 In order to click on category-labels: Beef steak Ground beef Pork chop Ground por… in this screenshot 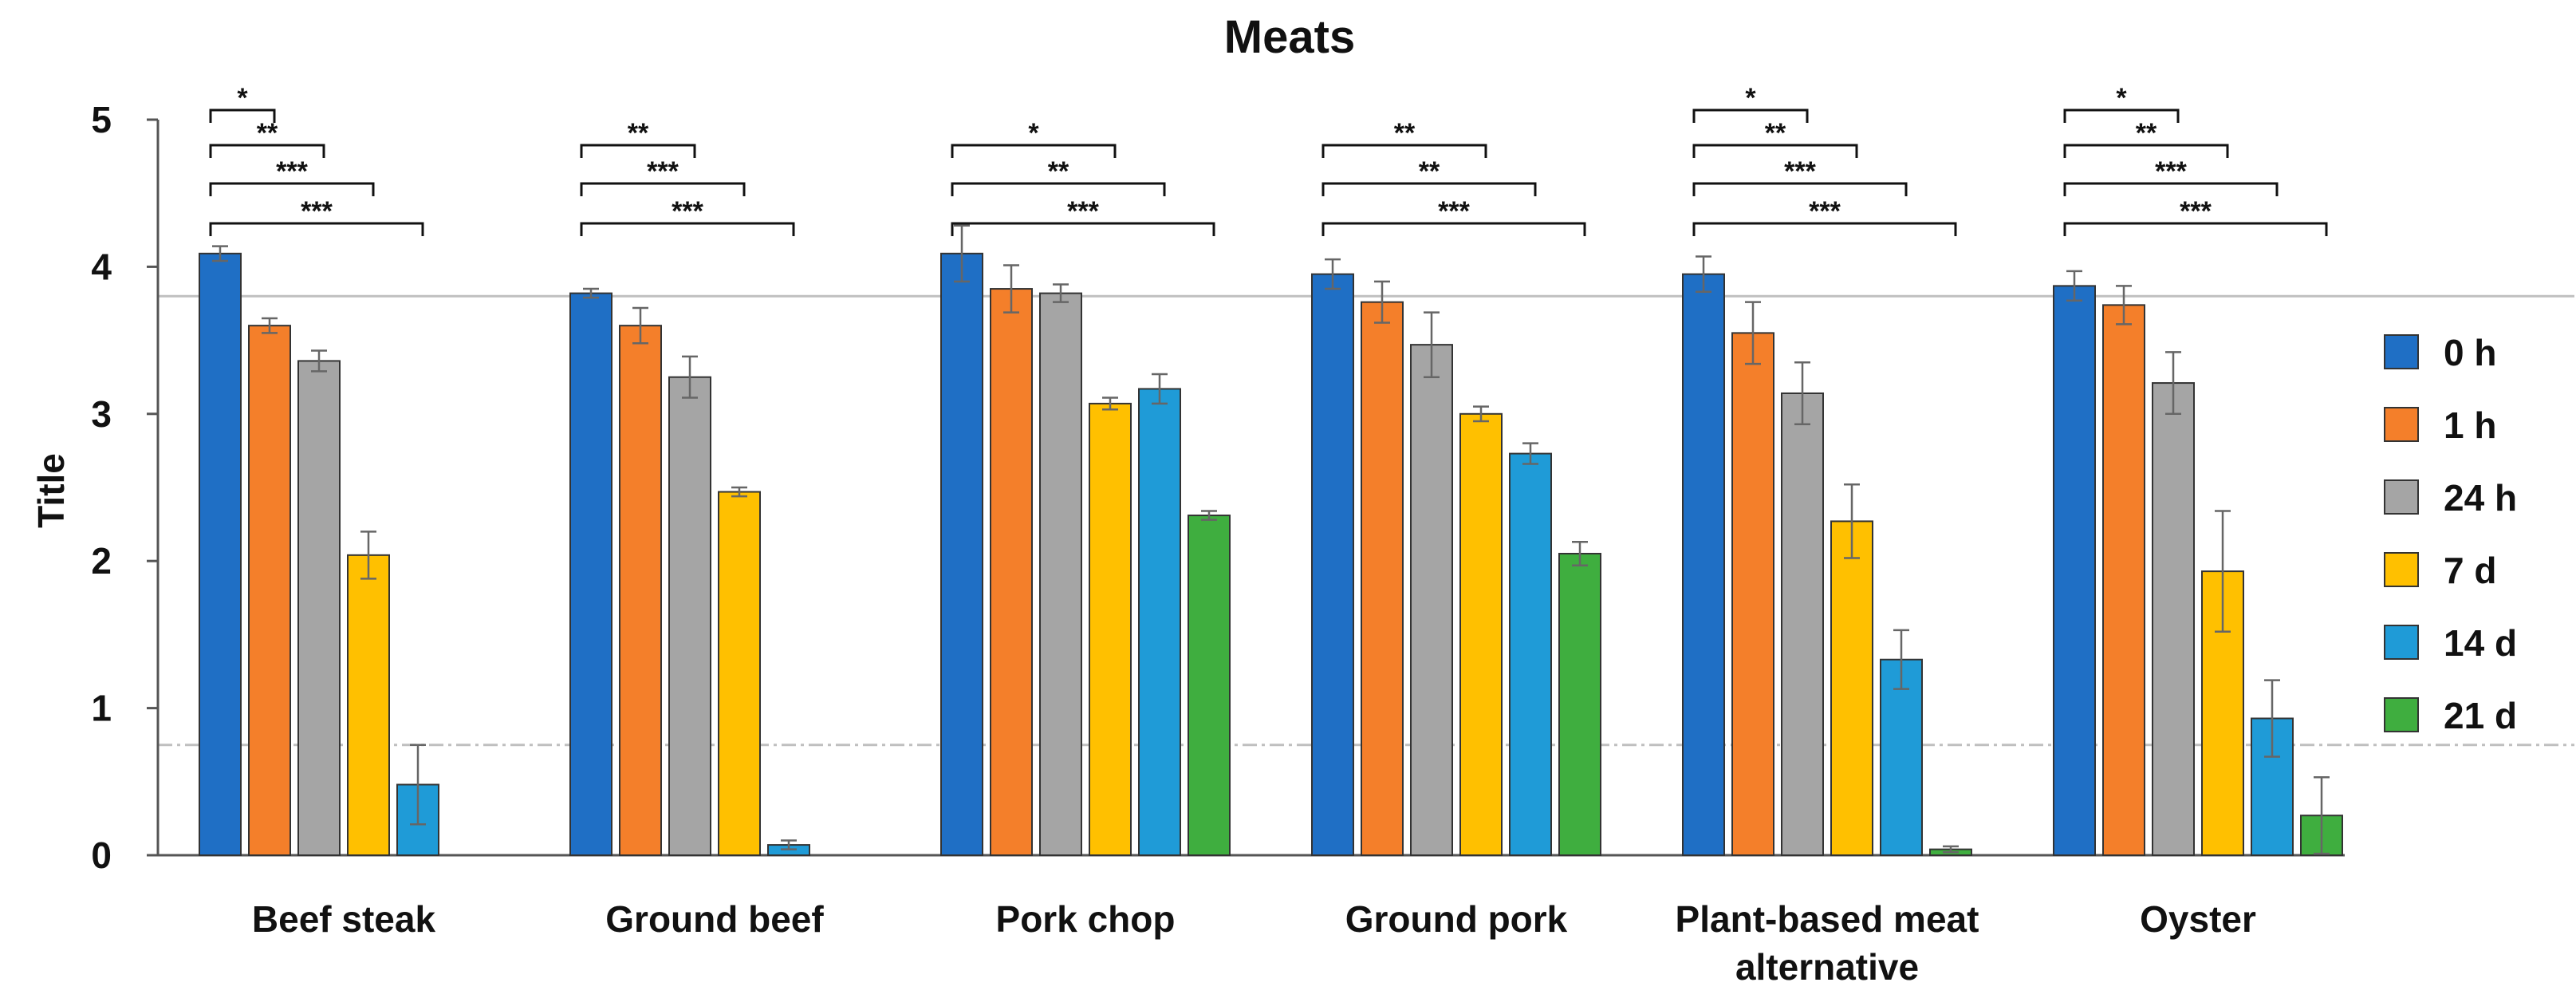, I will do `click(1254, 943)`.